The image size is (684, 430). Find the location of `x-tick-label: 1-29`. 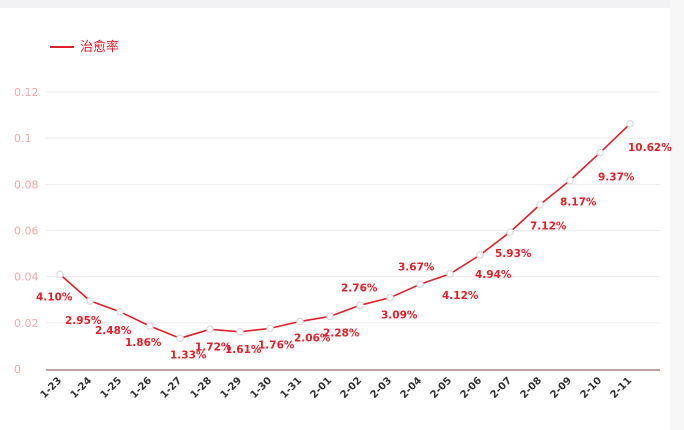

x-tick-label: 1-29 is located at coordinates (232, 388).